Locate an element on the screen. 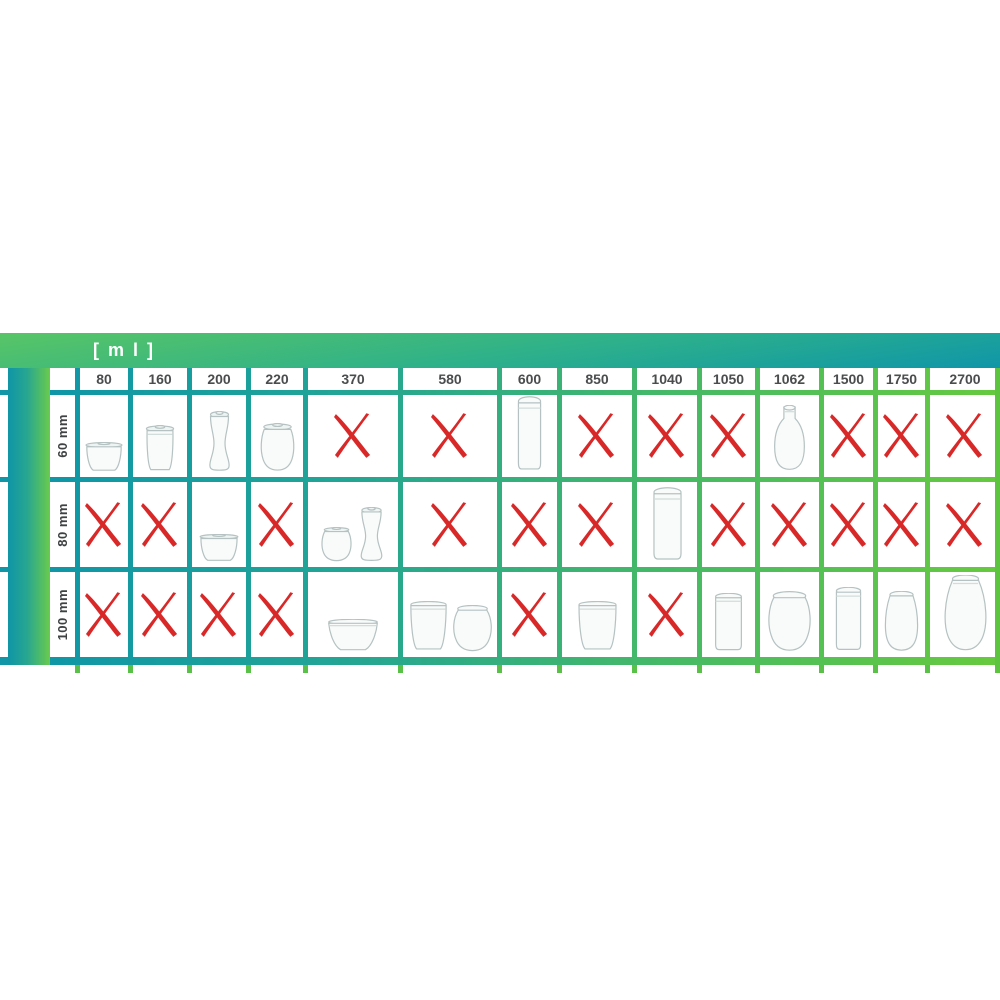  column-header-2700-ml: 2700 is located at coordinates (965, 379).